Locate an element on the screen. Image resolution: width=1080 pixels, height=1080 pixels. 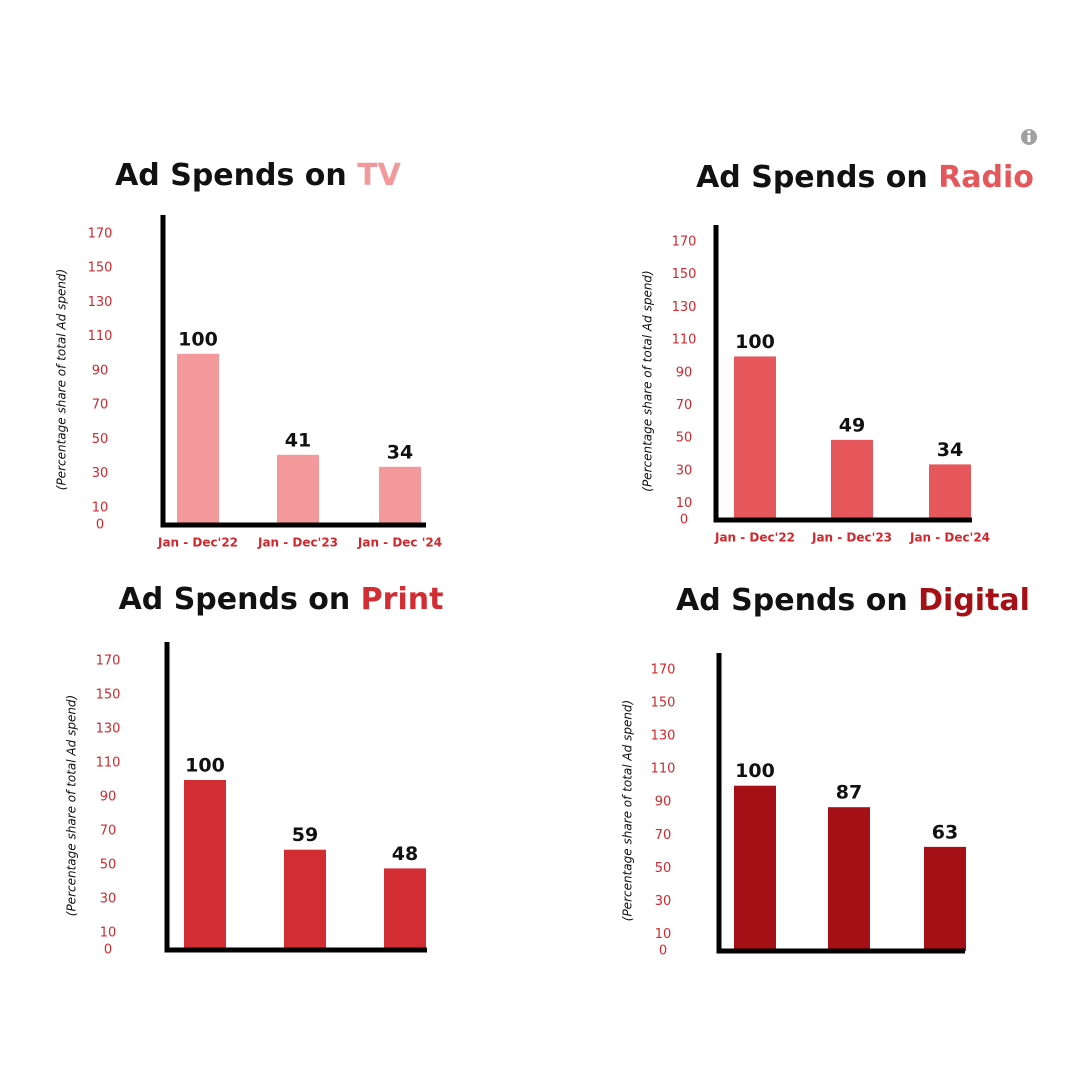
value-label: 48 is located at coordinates (405, 854).